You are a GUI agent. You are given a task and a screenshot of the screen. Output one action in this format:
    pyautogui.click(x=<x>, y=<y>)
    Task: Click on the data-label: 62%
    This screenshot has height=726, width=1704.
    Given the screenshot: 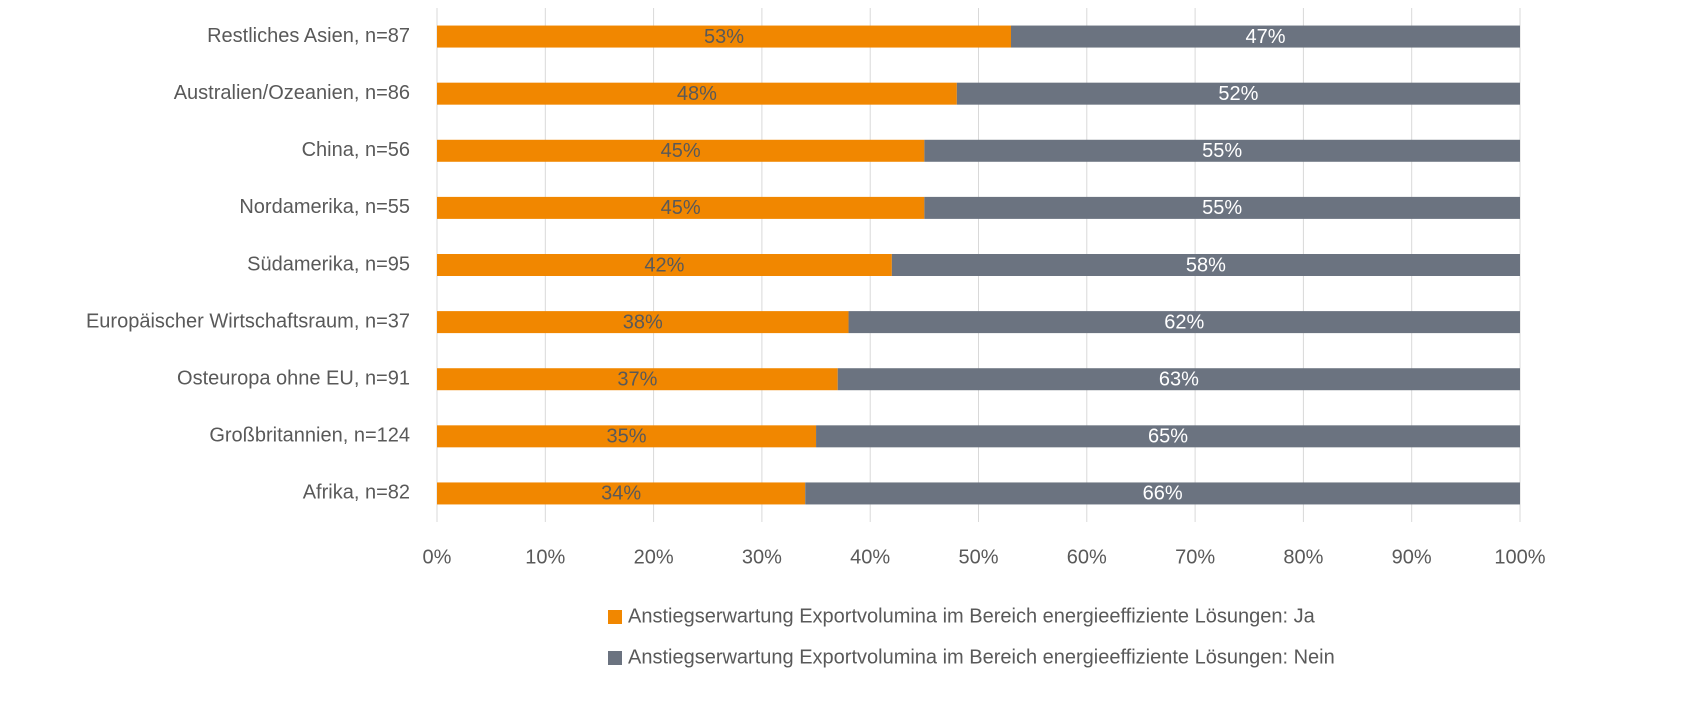 What is the action you would take?
    pyautogui.click(x=1184, y=322)
    